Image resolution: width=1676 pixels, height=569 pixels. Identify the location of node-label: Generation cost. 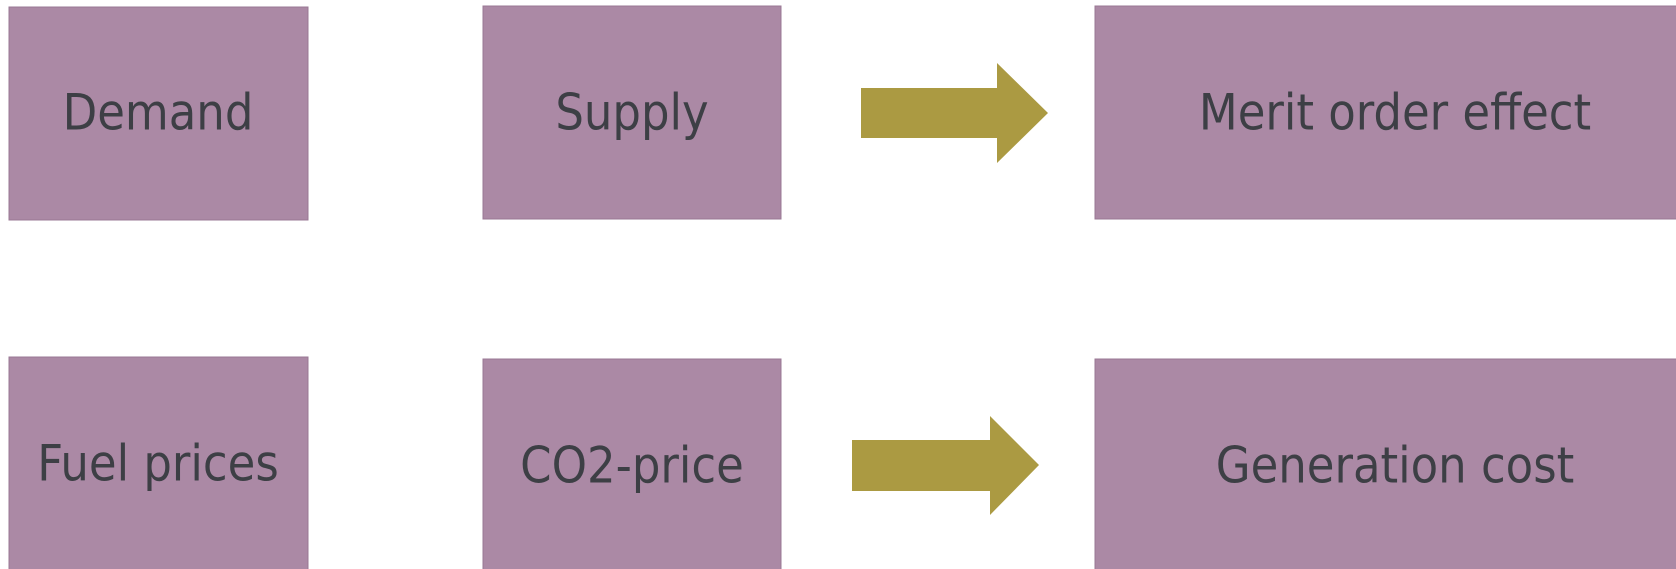
(1395, 466).